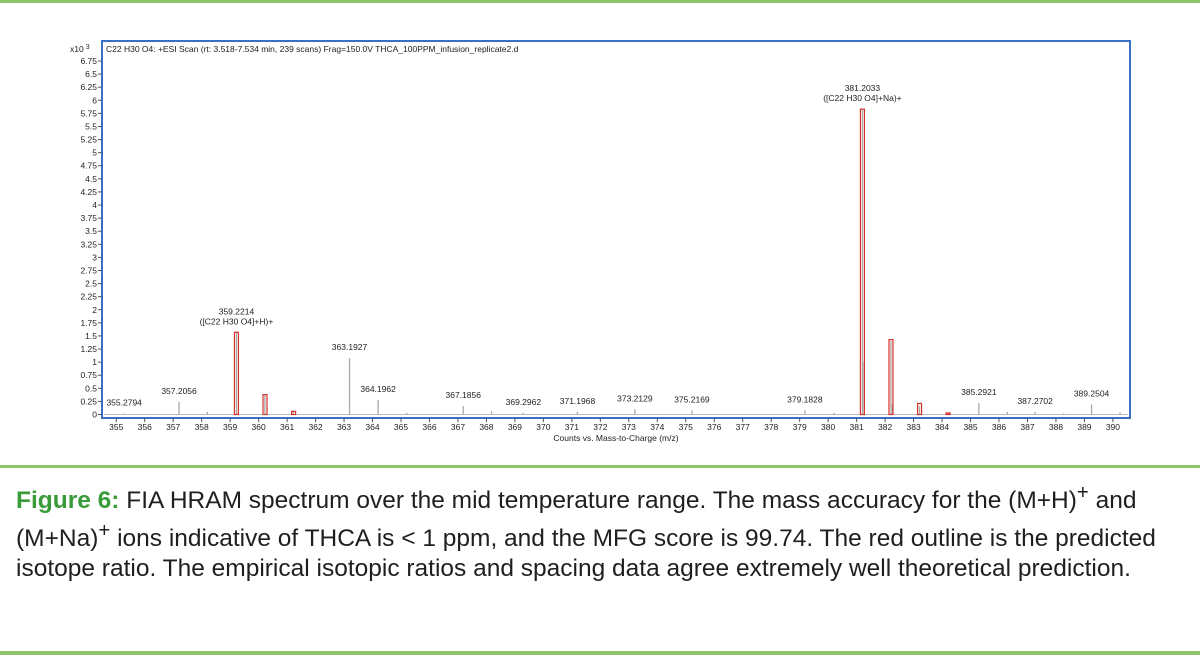 Image resolution: width=1200 pixels, height=656 pixels. Describe the element at coordinates (543, 427) in the screenshot. I see `x-tick-label: 370` at that location.